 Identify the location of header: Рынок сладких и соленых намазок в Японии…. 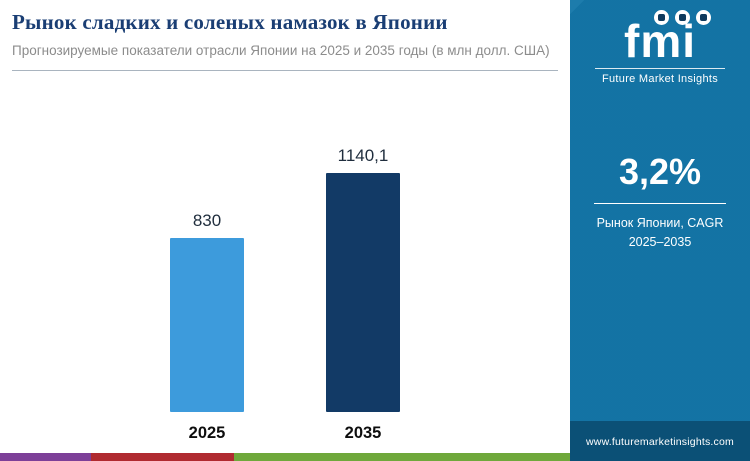
(285, 30).